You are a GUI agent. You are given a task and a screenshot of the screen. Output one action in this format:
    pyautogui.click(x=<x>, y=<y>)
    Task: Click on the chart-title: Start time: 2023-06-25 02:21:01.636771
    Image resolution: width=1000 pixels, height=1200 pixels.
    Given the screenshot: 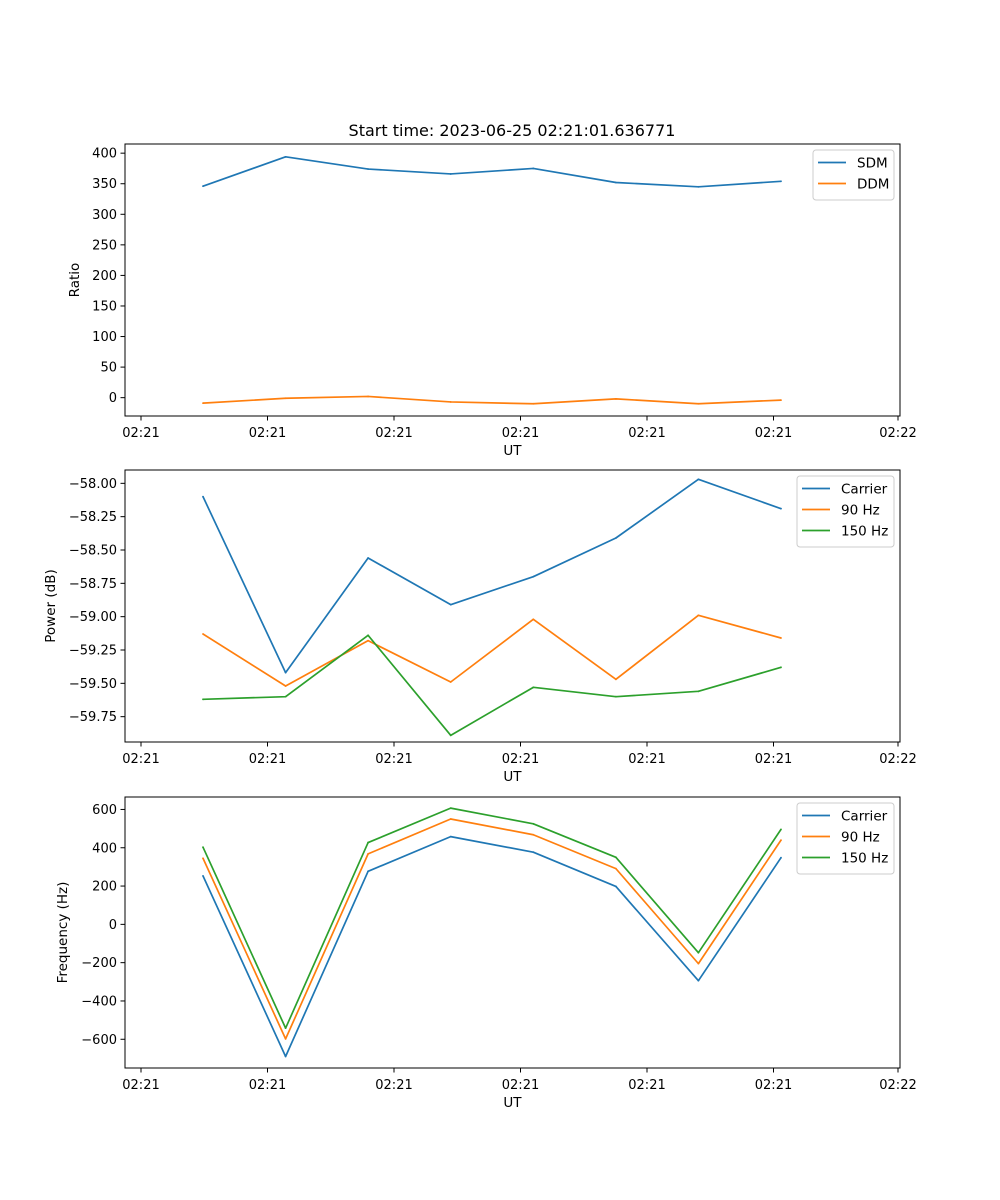 What is the action you would take?
    pyautogui.click(x=512, y=130)
    